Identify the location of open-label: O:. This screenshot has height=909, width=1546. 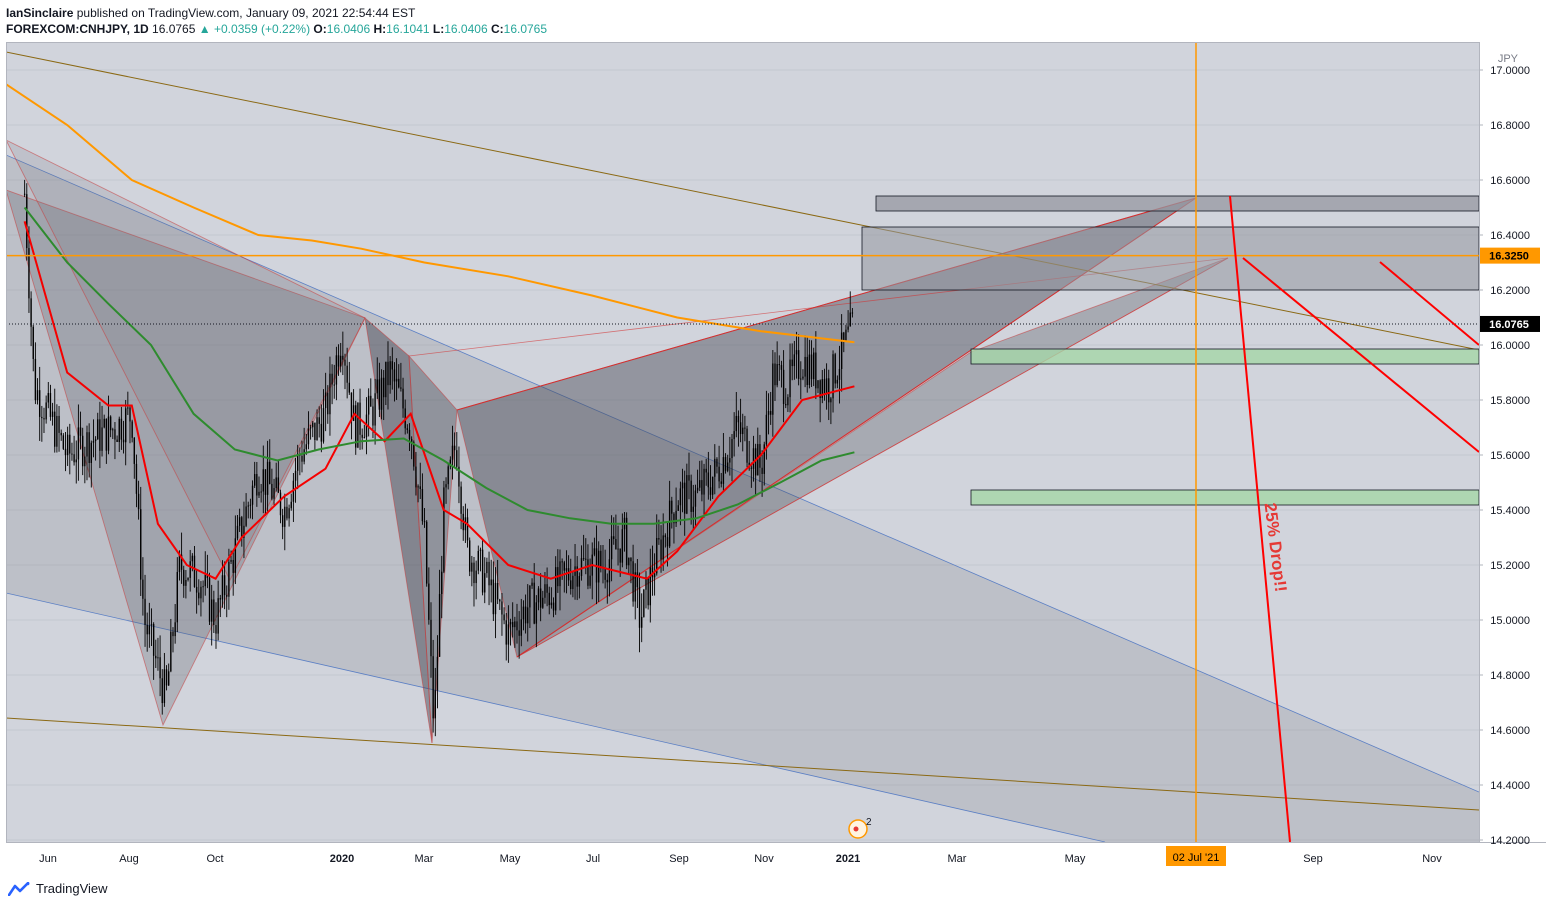
(320, 29).